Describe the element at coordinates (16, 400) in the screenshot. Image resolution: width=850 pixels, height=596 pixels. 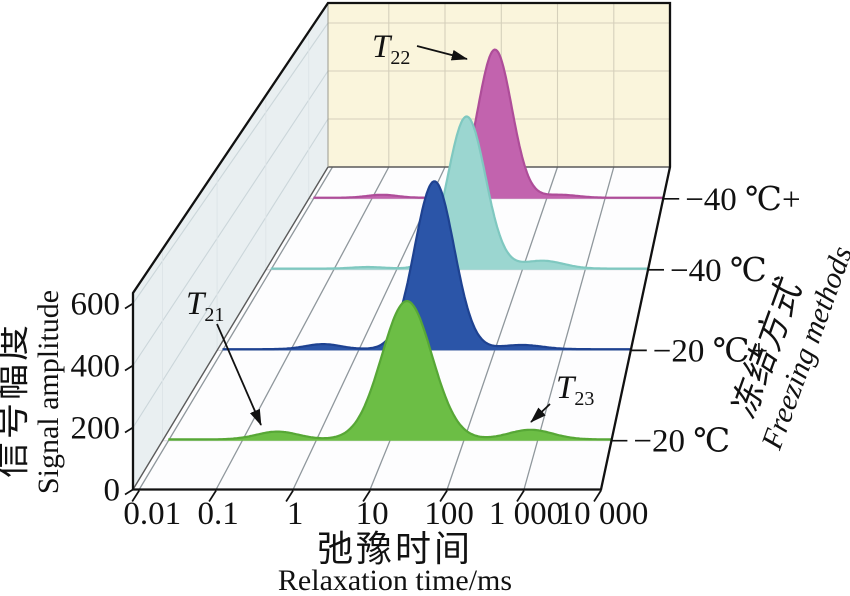
I see `y-axis-title-zh: 信号幅度` at that location.